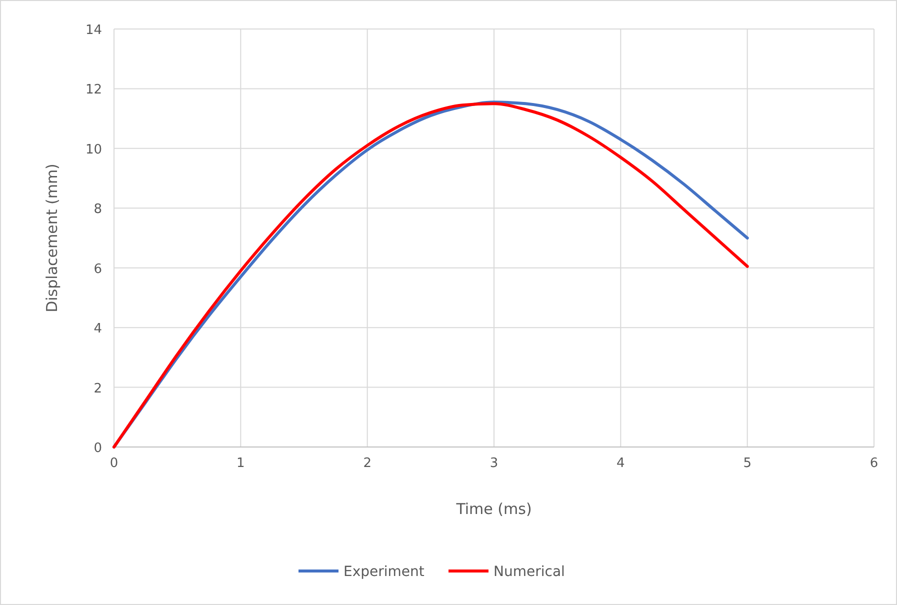  I want to click on x-tick-label: 4, so click(620, 463).